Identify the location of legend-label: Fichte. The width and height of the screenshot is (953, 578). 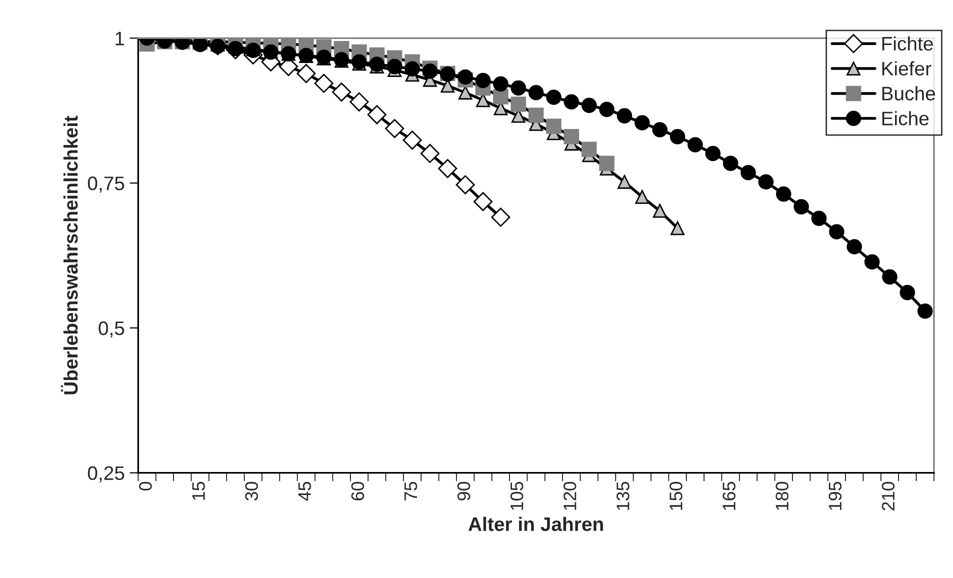
(907, 43).